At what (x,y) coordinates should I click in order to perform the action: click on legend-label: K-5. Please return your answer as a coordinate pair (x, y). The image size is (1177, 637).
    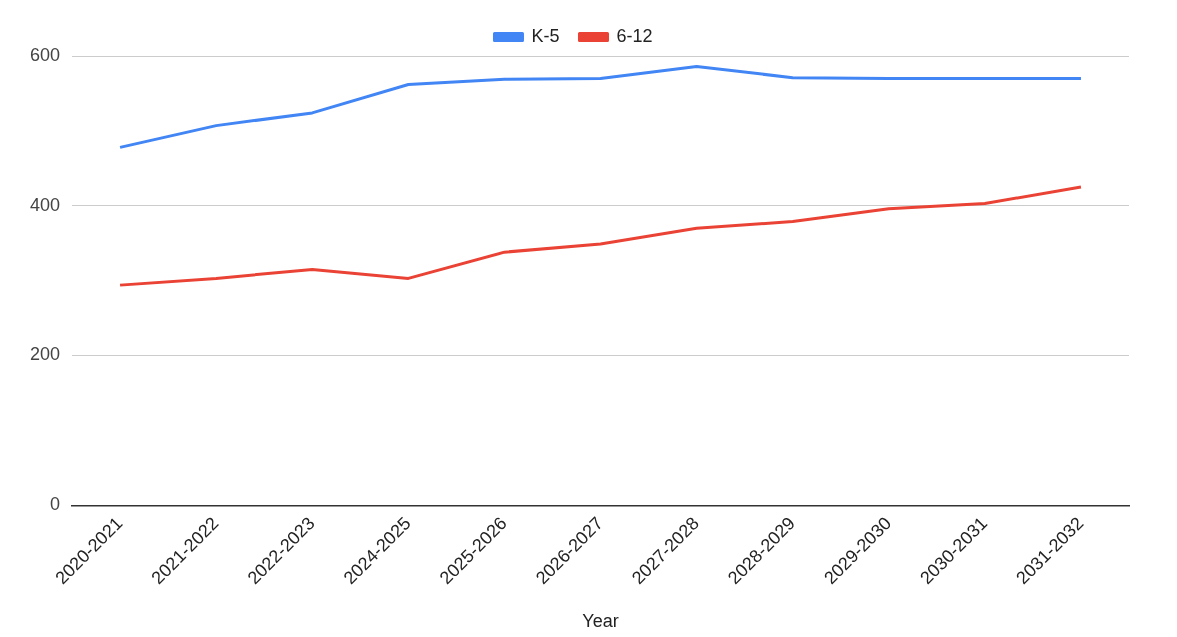
    Looking at the image, I should click on (545, 35).